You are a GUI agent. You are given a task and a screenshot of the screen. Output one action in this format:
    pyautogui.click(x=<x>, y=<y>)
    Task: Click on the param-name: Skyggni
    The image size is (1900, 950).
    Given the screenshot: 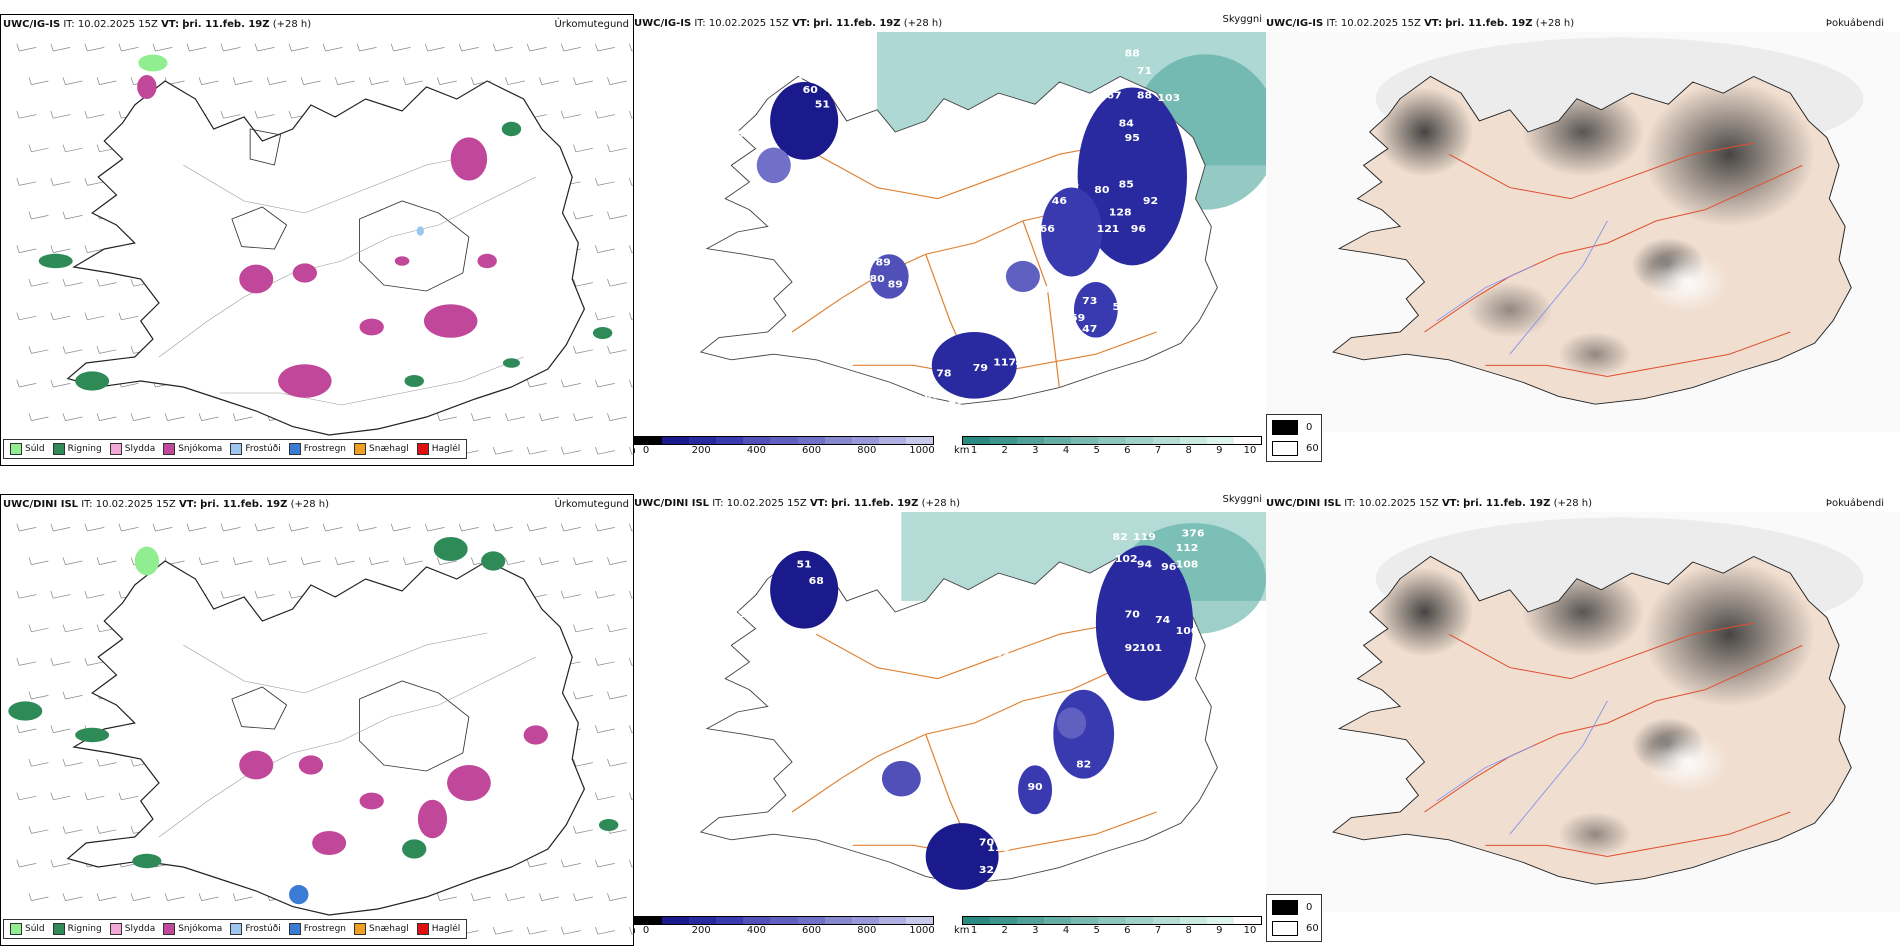 What is the action you would take?
    pyautogui.click(x=1242, y=499)
    